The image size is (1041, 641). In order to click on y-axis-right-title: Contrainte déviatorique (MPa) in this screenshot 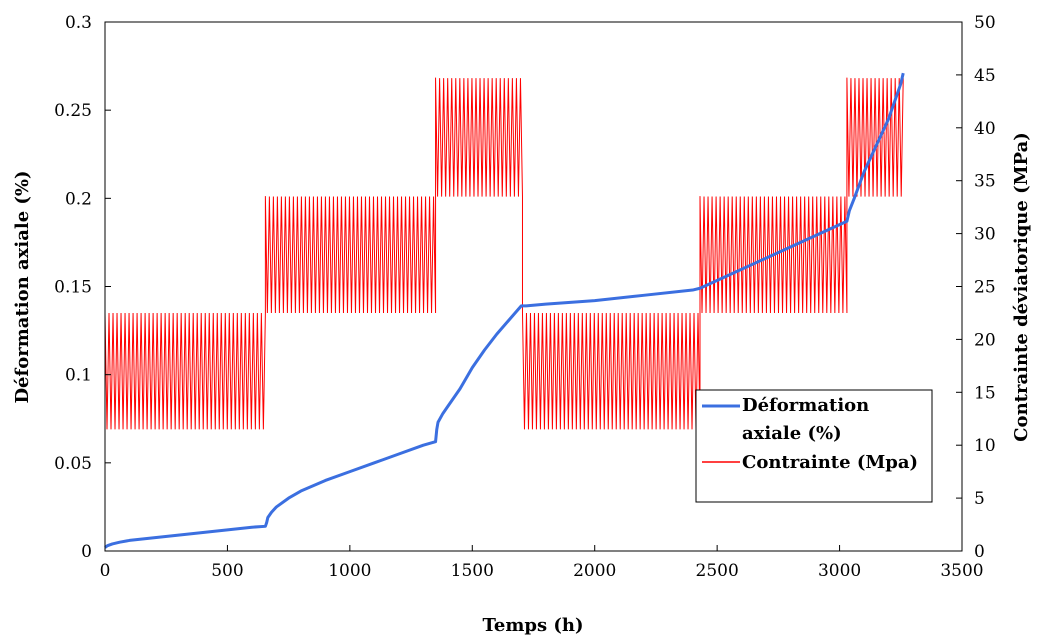, I will do `click(1021, 287)`.